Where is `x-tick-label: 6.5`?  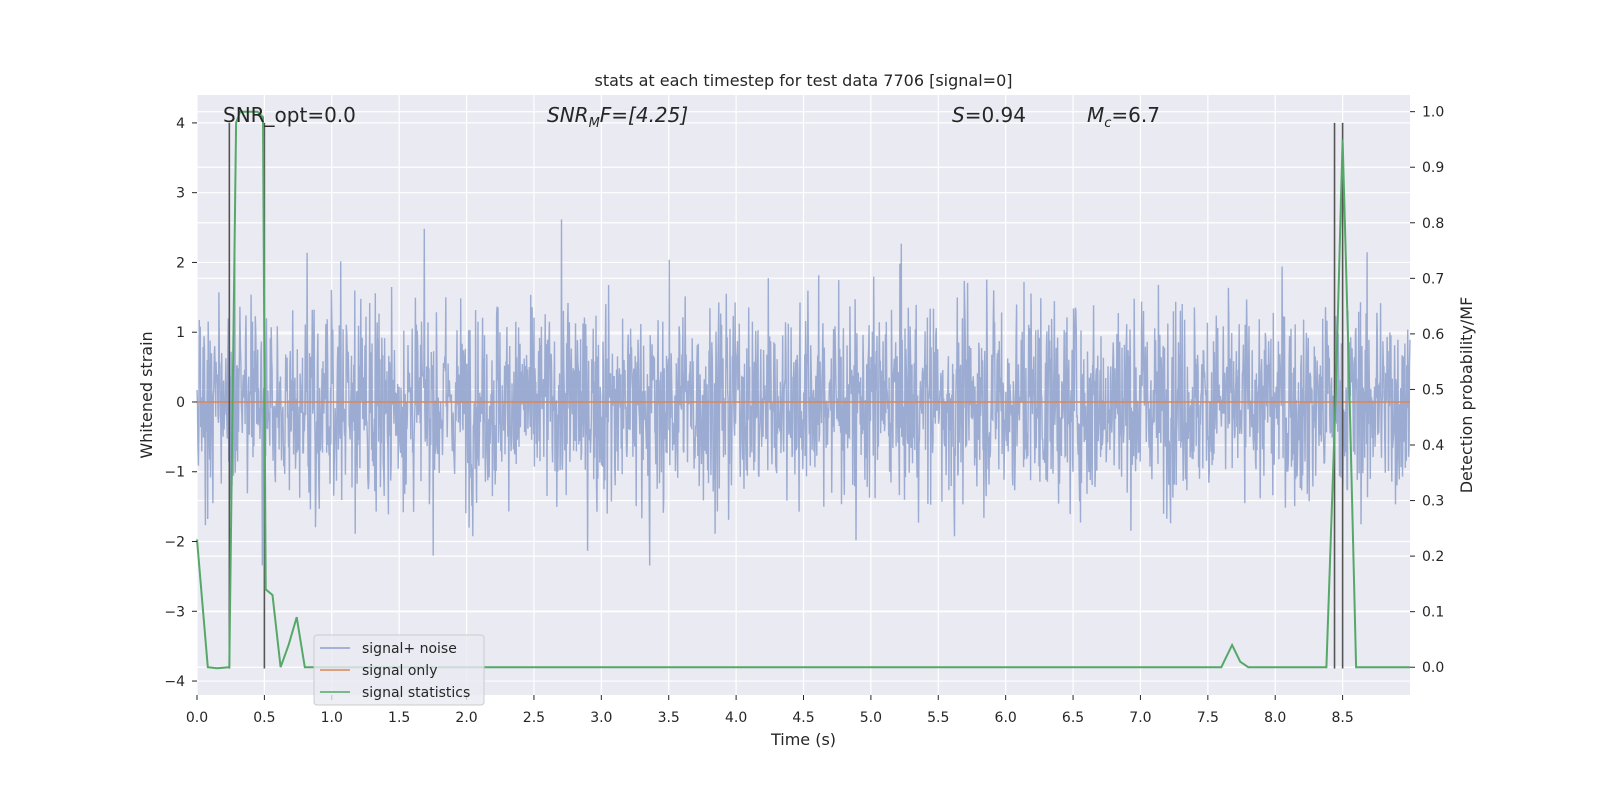 x-tick-label: 6.5 is located at coordinates (1073, 718).